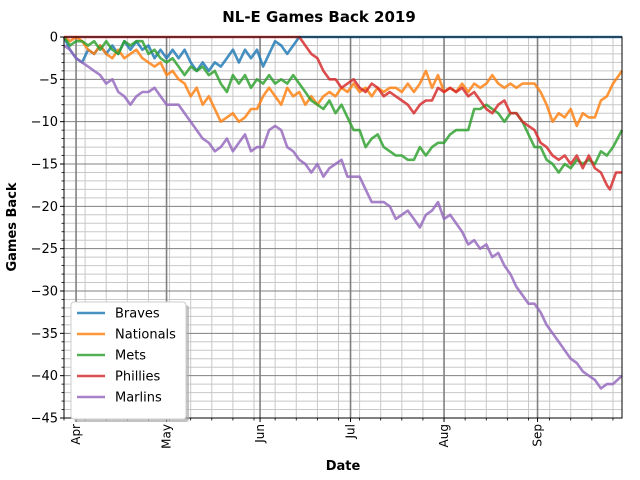  What do you see at coordinates (319, 17) in the screenshot?
I see `chart-title: NL-E Games Back 2019` at bounding box center [319, 17].